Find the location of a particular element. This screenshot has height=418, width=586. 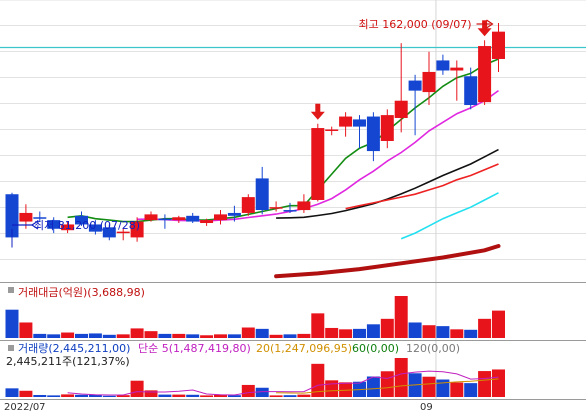

volume-ma5-line is located at coordinates (283, 383).